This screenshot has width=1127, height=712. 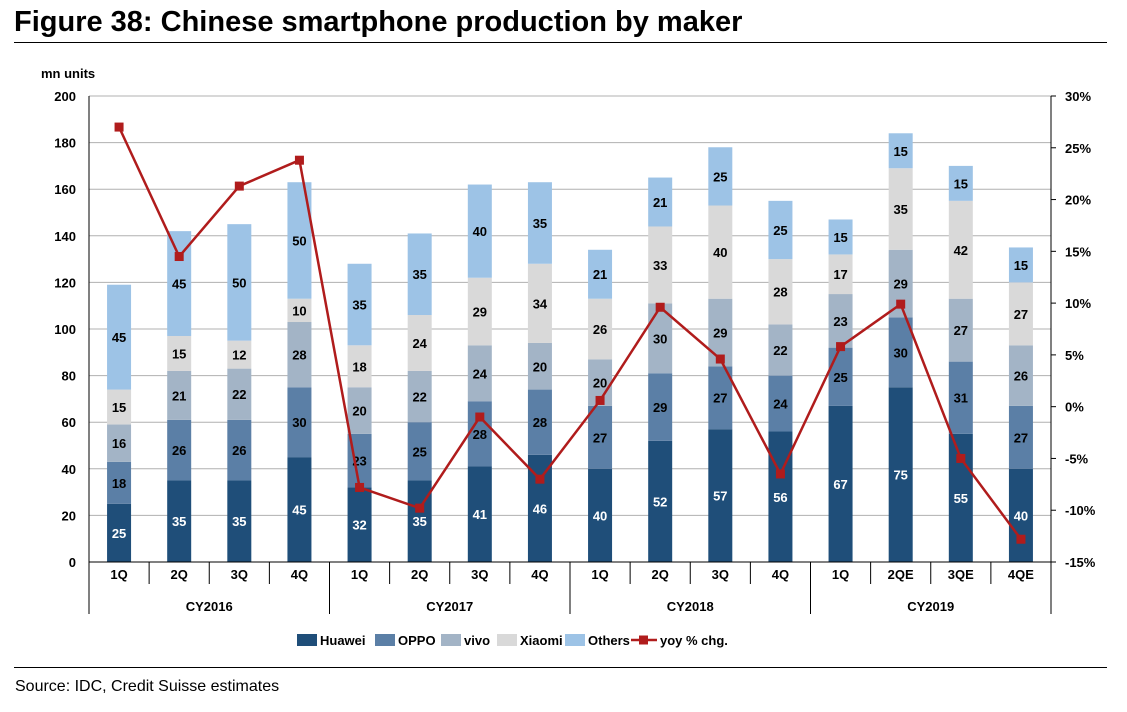 I want to click on data-label-vivo: 21, so click(x=179, y=395).